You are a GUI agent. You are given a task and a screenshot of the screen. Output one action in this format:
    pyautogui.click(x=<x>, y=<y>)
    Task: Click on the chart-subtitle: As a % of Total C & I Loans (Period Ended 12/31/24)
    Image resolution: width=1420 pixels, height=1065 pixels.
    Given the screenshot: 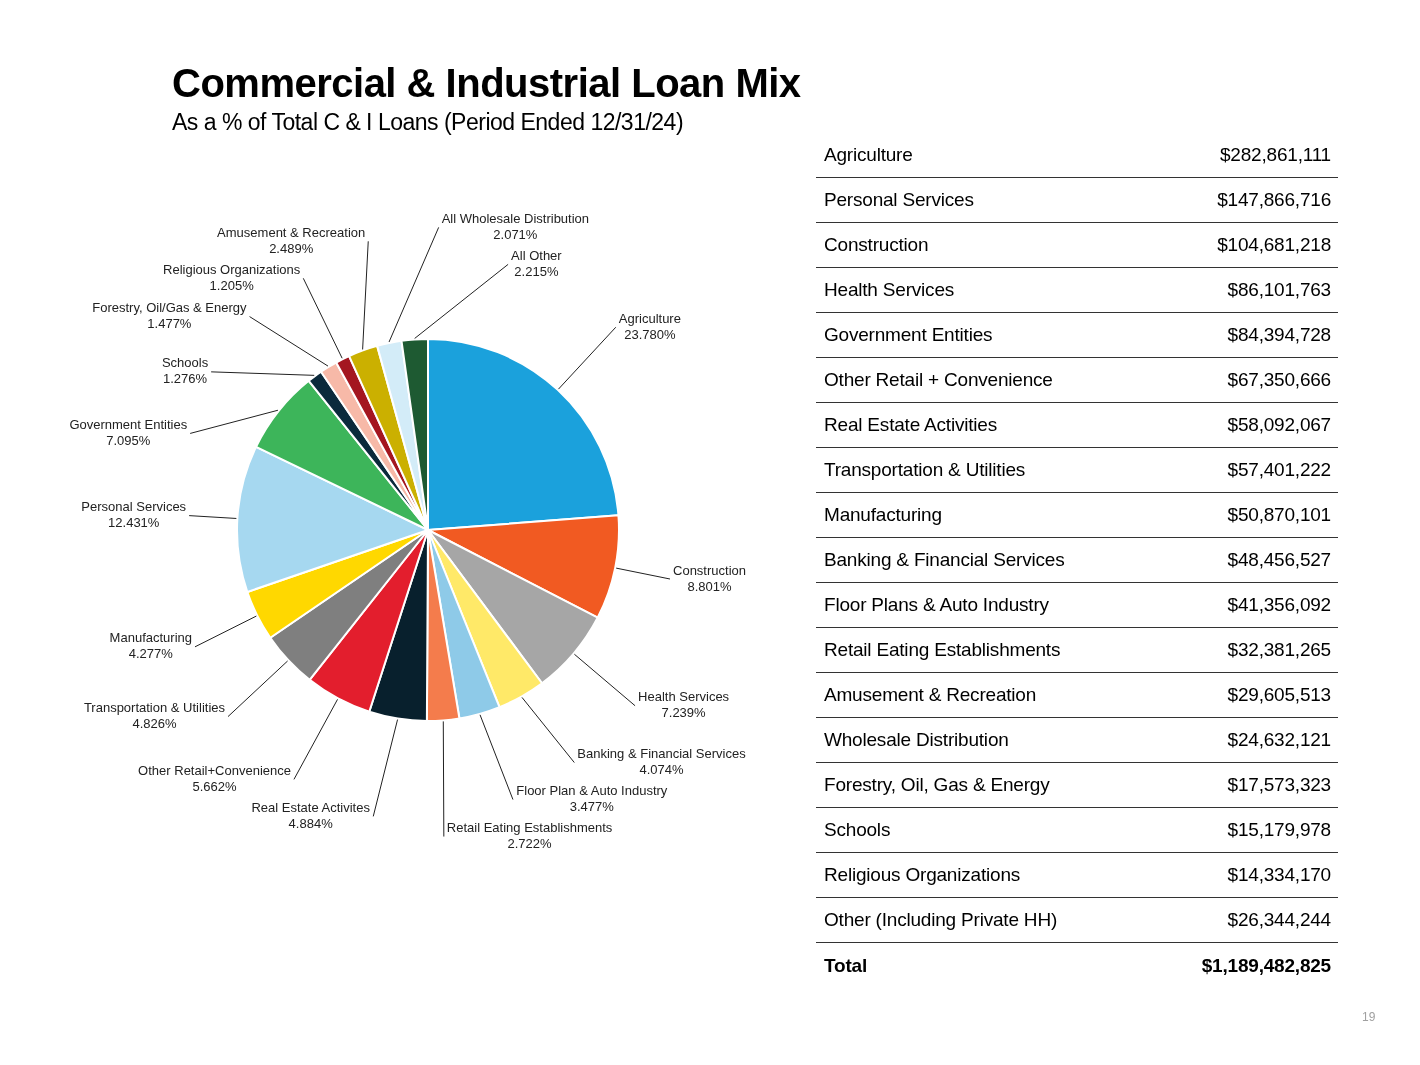 What is the action you would take?
    pyautogui.click(x=428, y=122)
    